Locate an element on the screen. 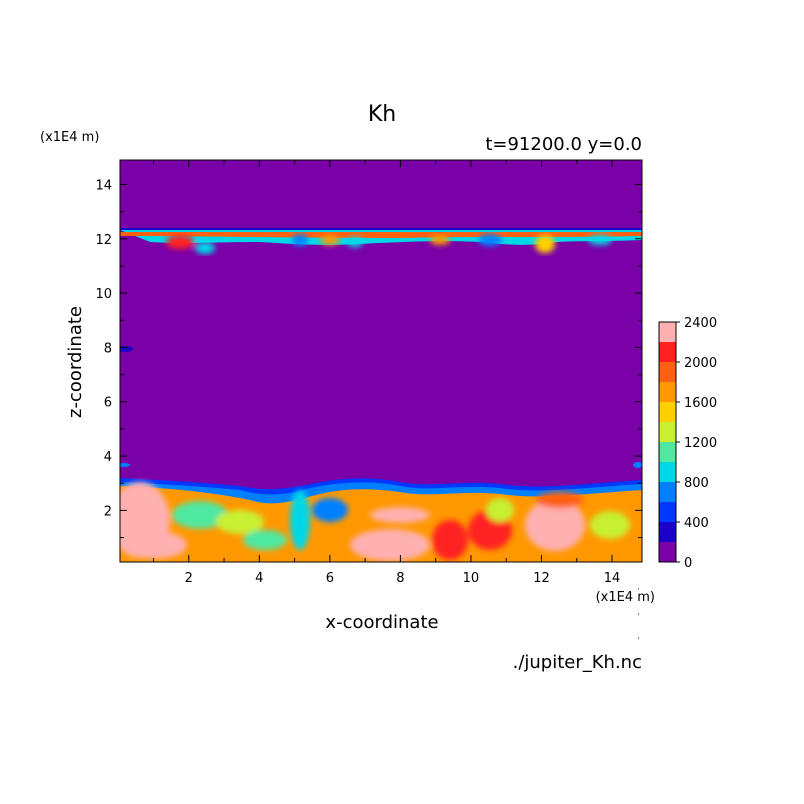 The image size is (804, 804). y-unit-label: (x1E4 m) is located at coordinates (69, 137).